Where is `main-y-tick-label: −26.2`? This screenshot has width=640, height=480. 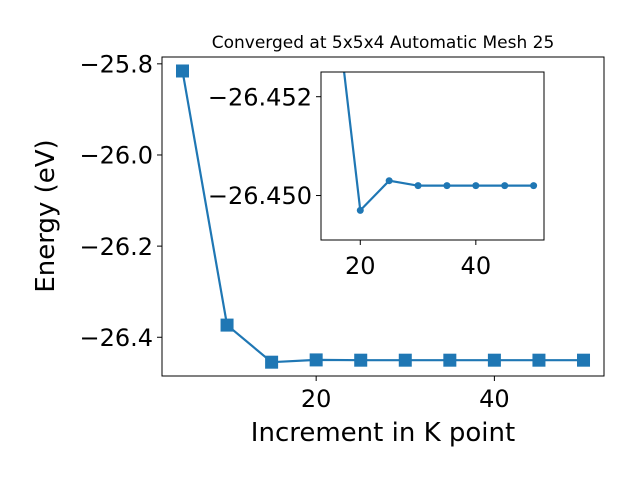 main-y-tick-label: −26.2 is located at coordinates (116, 247).